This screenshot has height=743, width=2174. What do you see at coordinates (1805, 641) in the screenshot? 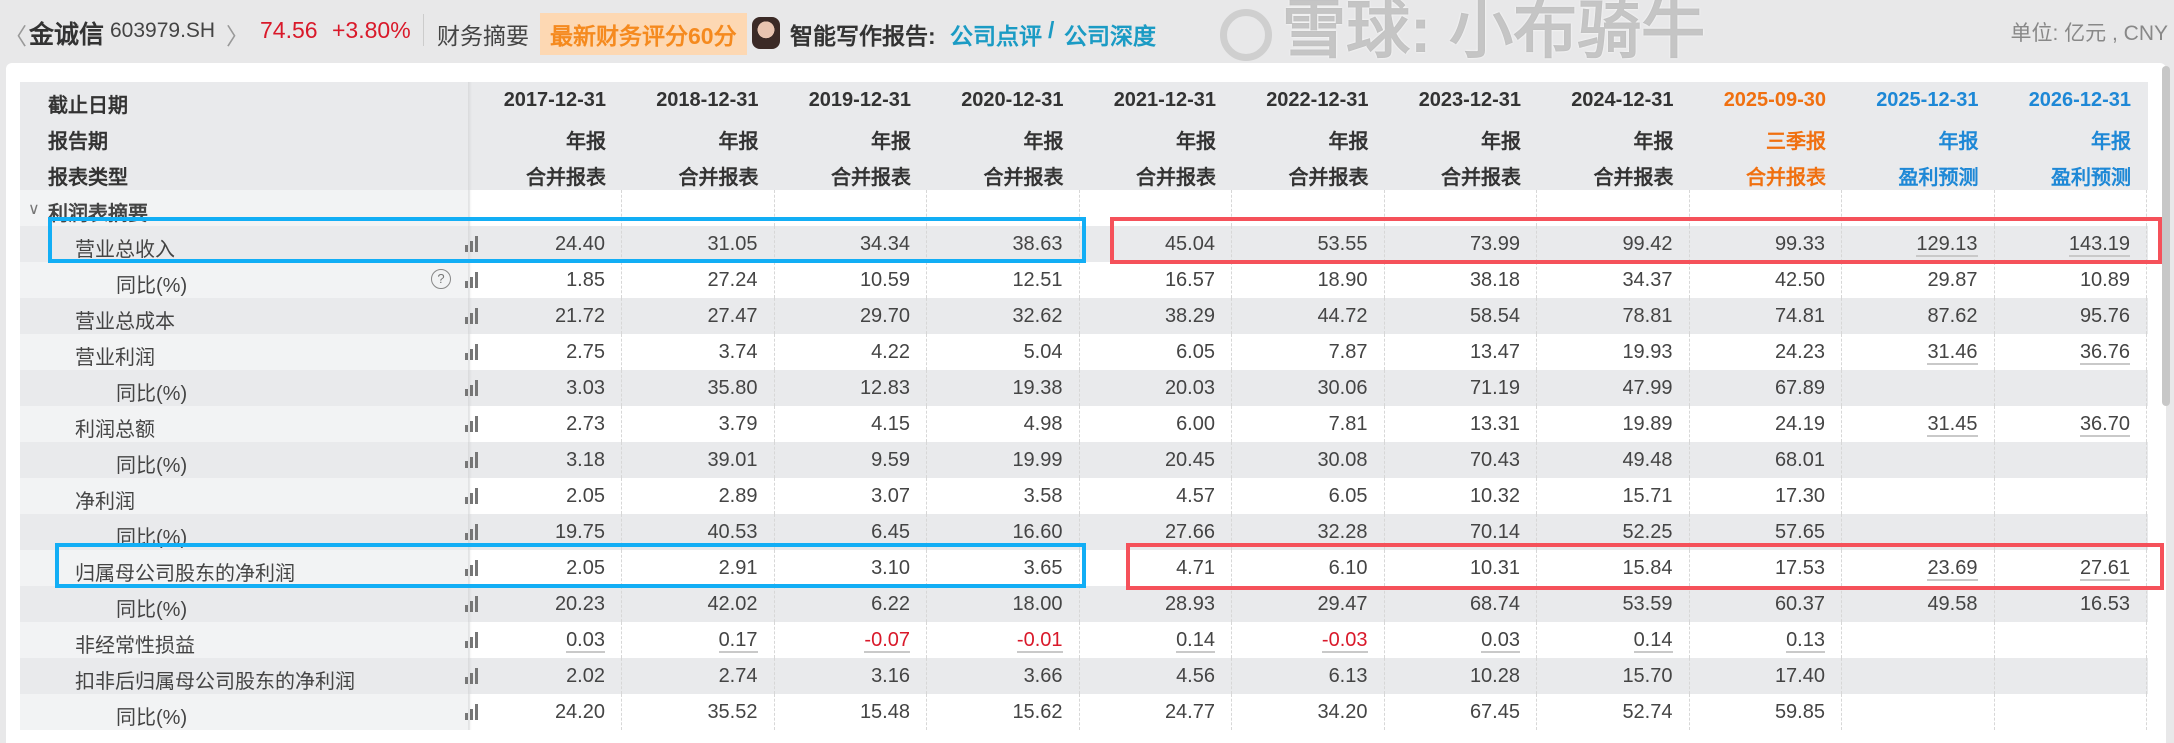
I see `value: 0.13` at bounding box center [1805, 641].